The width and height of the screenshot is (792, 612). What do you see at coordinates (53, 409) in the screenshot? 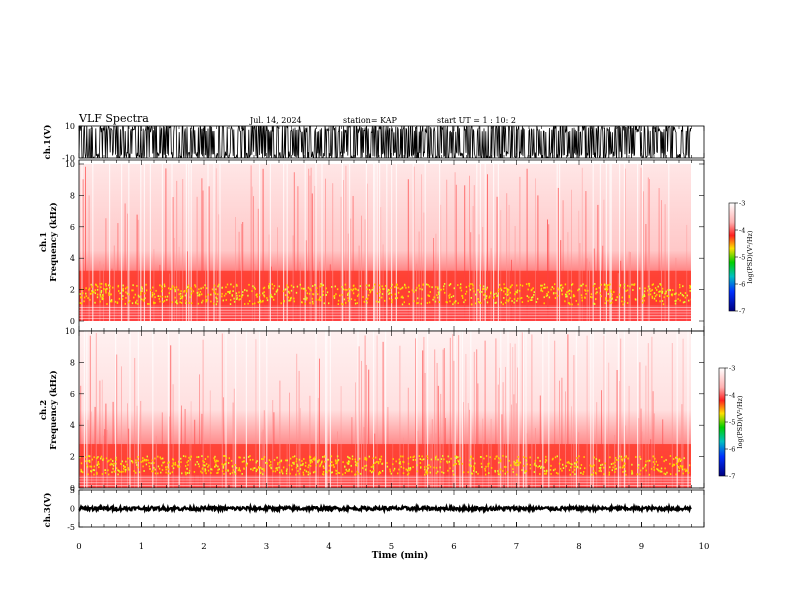
I see `ch2-spectrogram-ylabel-frequency: Frequency (kHz)` at bounding box center [53, 409].